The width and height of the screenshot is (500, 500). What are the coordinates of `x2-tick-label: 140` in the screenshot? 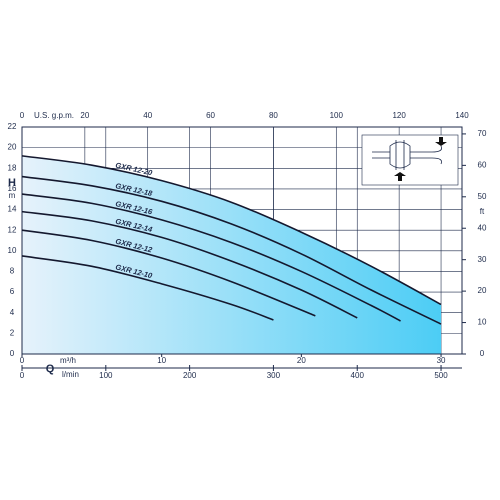 It's located at (462, 115).